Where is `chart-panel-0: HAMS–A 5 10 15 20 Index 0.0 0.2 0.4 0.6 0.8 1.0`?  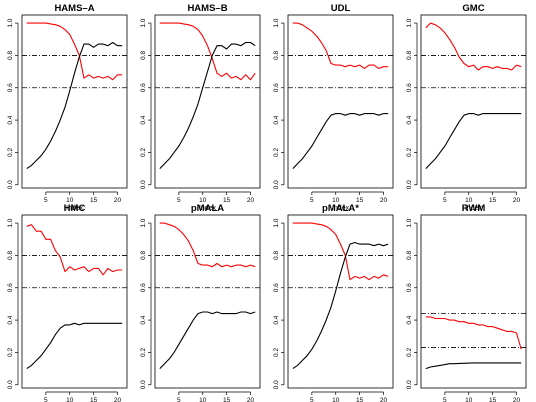
chart-panel-0: HAMS–A 5 10 15 20 Index 0.0 0.2 0.4 0.6 0.8 1.0 is located at coordinates (67, 107).